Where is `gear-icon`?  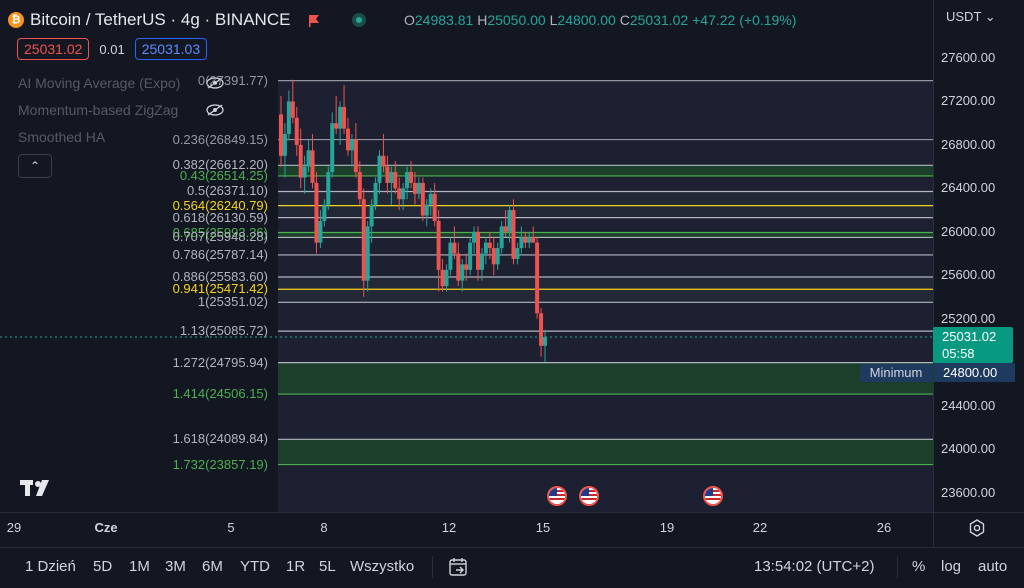 gear-icon is located at coordinates (977, 528).